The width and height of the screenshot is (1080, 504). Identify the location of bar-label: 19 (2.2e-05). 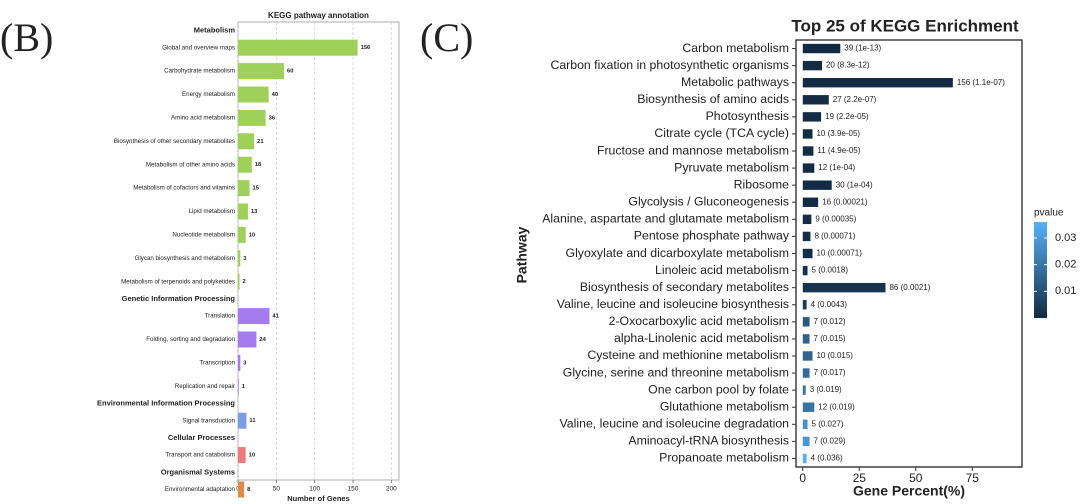
(847, 116).